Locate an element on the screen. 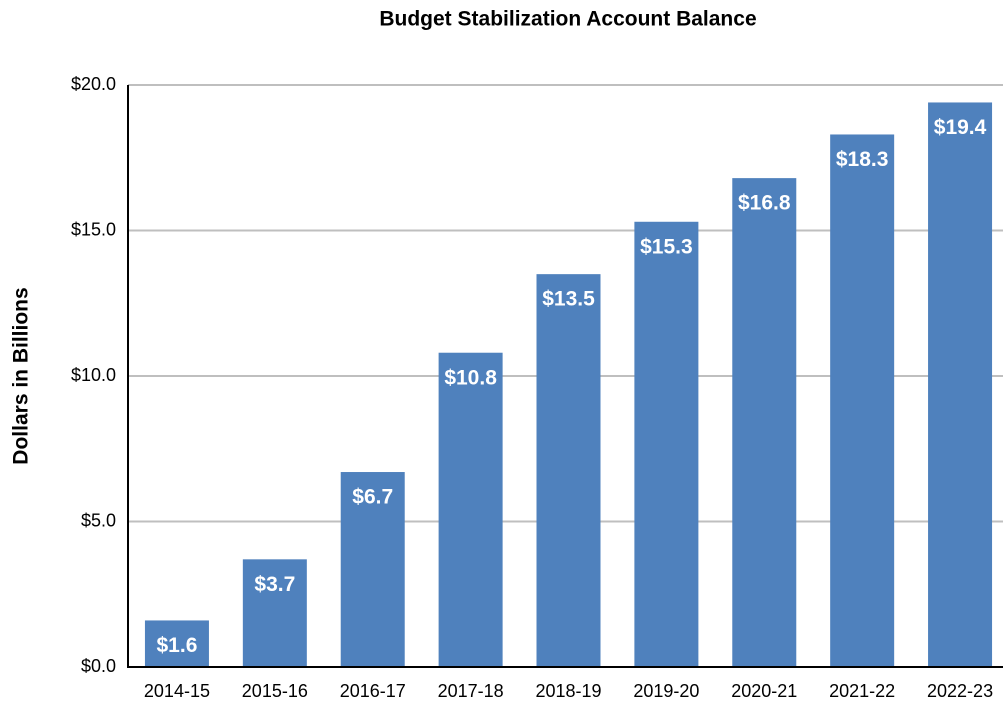  data-label: $6.7 is located at coordinates (372, 497).